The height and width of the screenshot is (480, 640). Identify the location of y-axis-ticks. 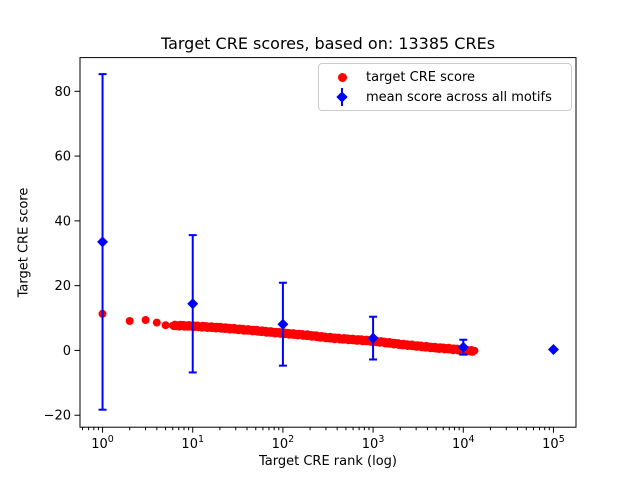
(77, 253).